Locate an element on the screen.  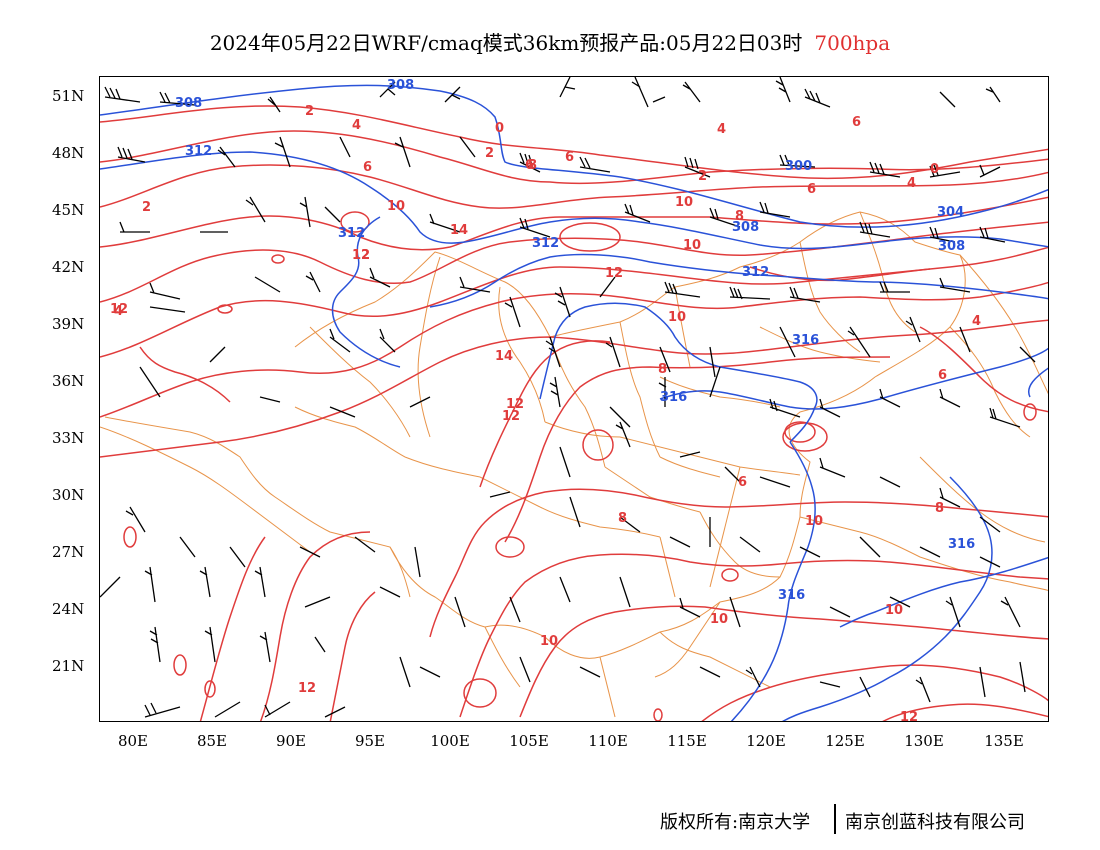
lat-label: 24N is located at coordinates (68, 609).